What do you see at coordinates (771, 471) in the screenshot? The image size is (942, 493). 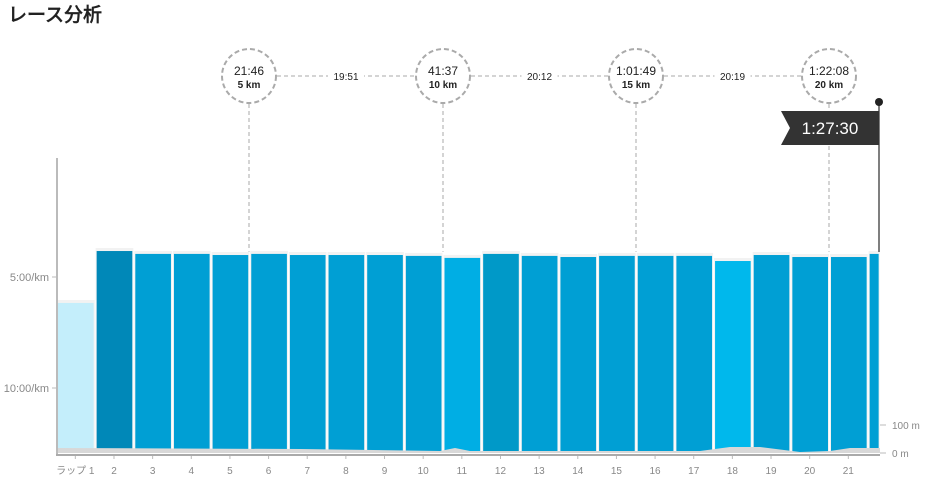 I see `x-tick-label: 19` at bounding box center [771, 471].